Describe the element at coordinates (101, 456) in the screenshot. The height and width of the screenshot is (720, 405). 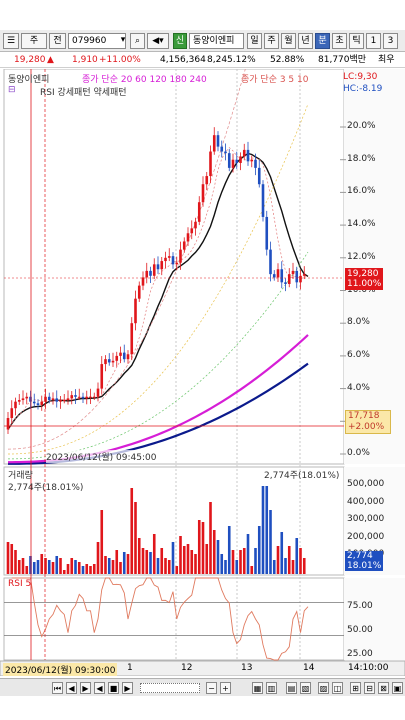
I see `cursor-date-label: 2023/06/12(월) 09:45:00` at that location.